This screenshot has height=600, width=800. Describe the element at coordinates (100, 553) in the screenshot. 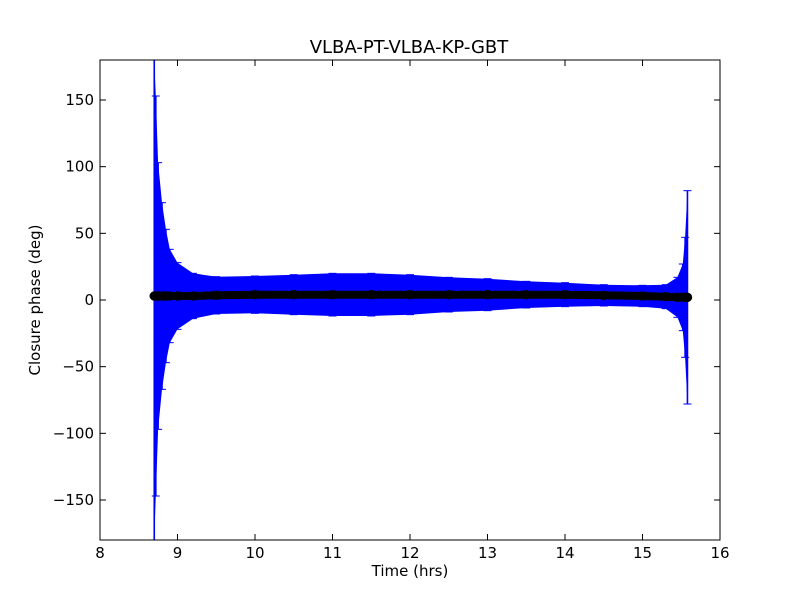

I see `x-tick-label: 8` at that location.